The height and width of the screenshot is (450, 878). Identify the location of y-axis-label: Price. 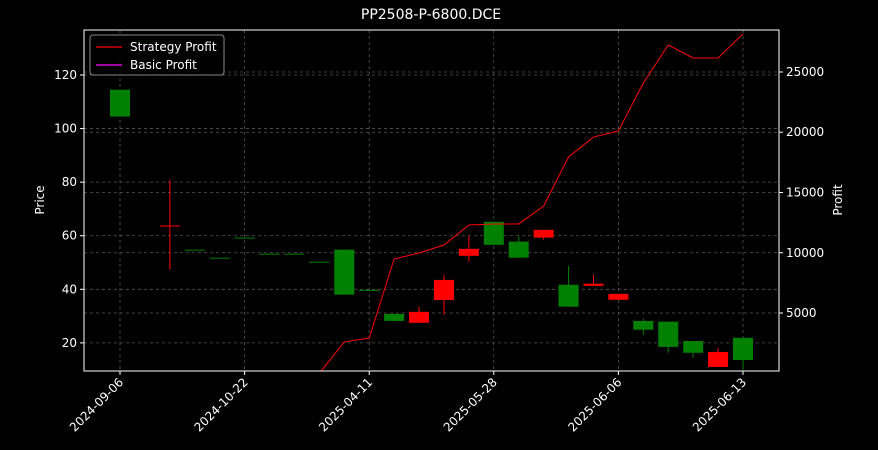
(40, 199).